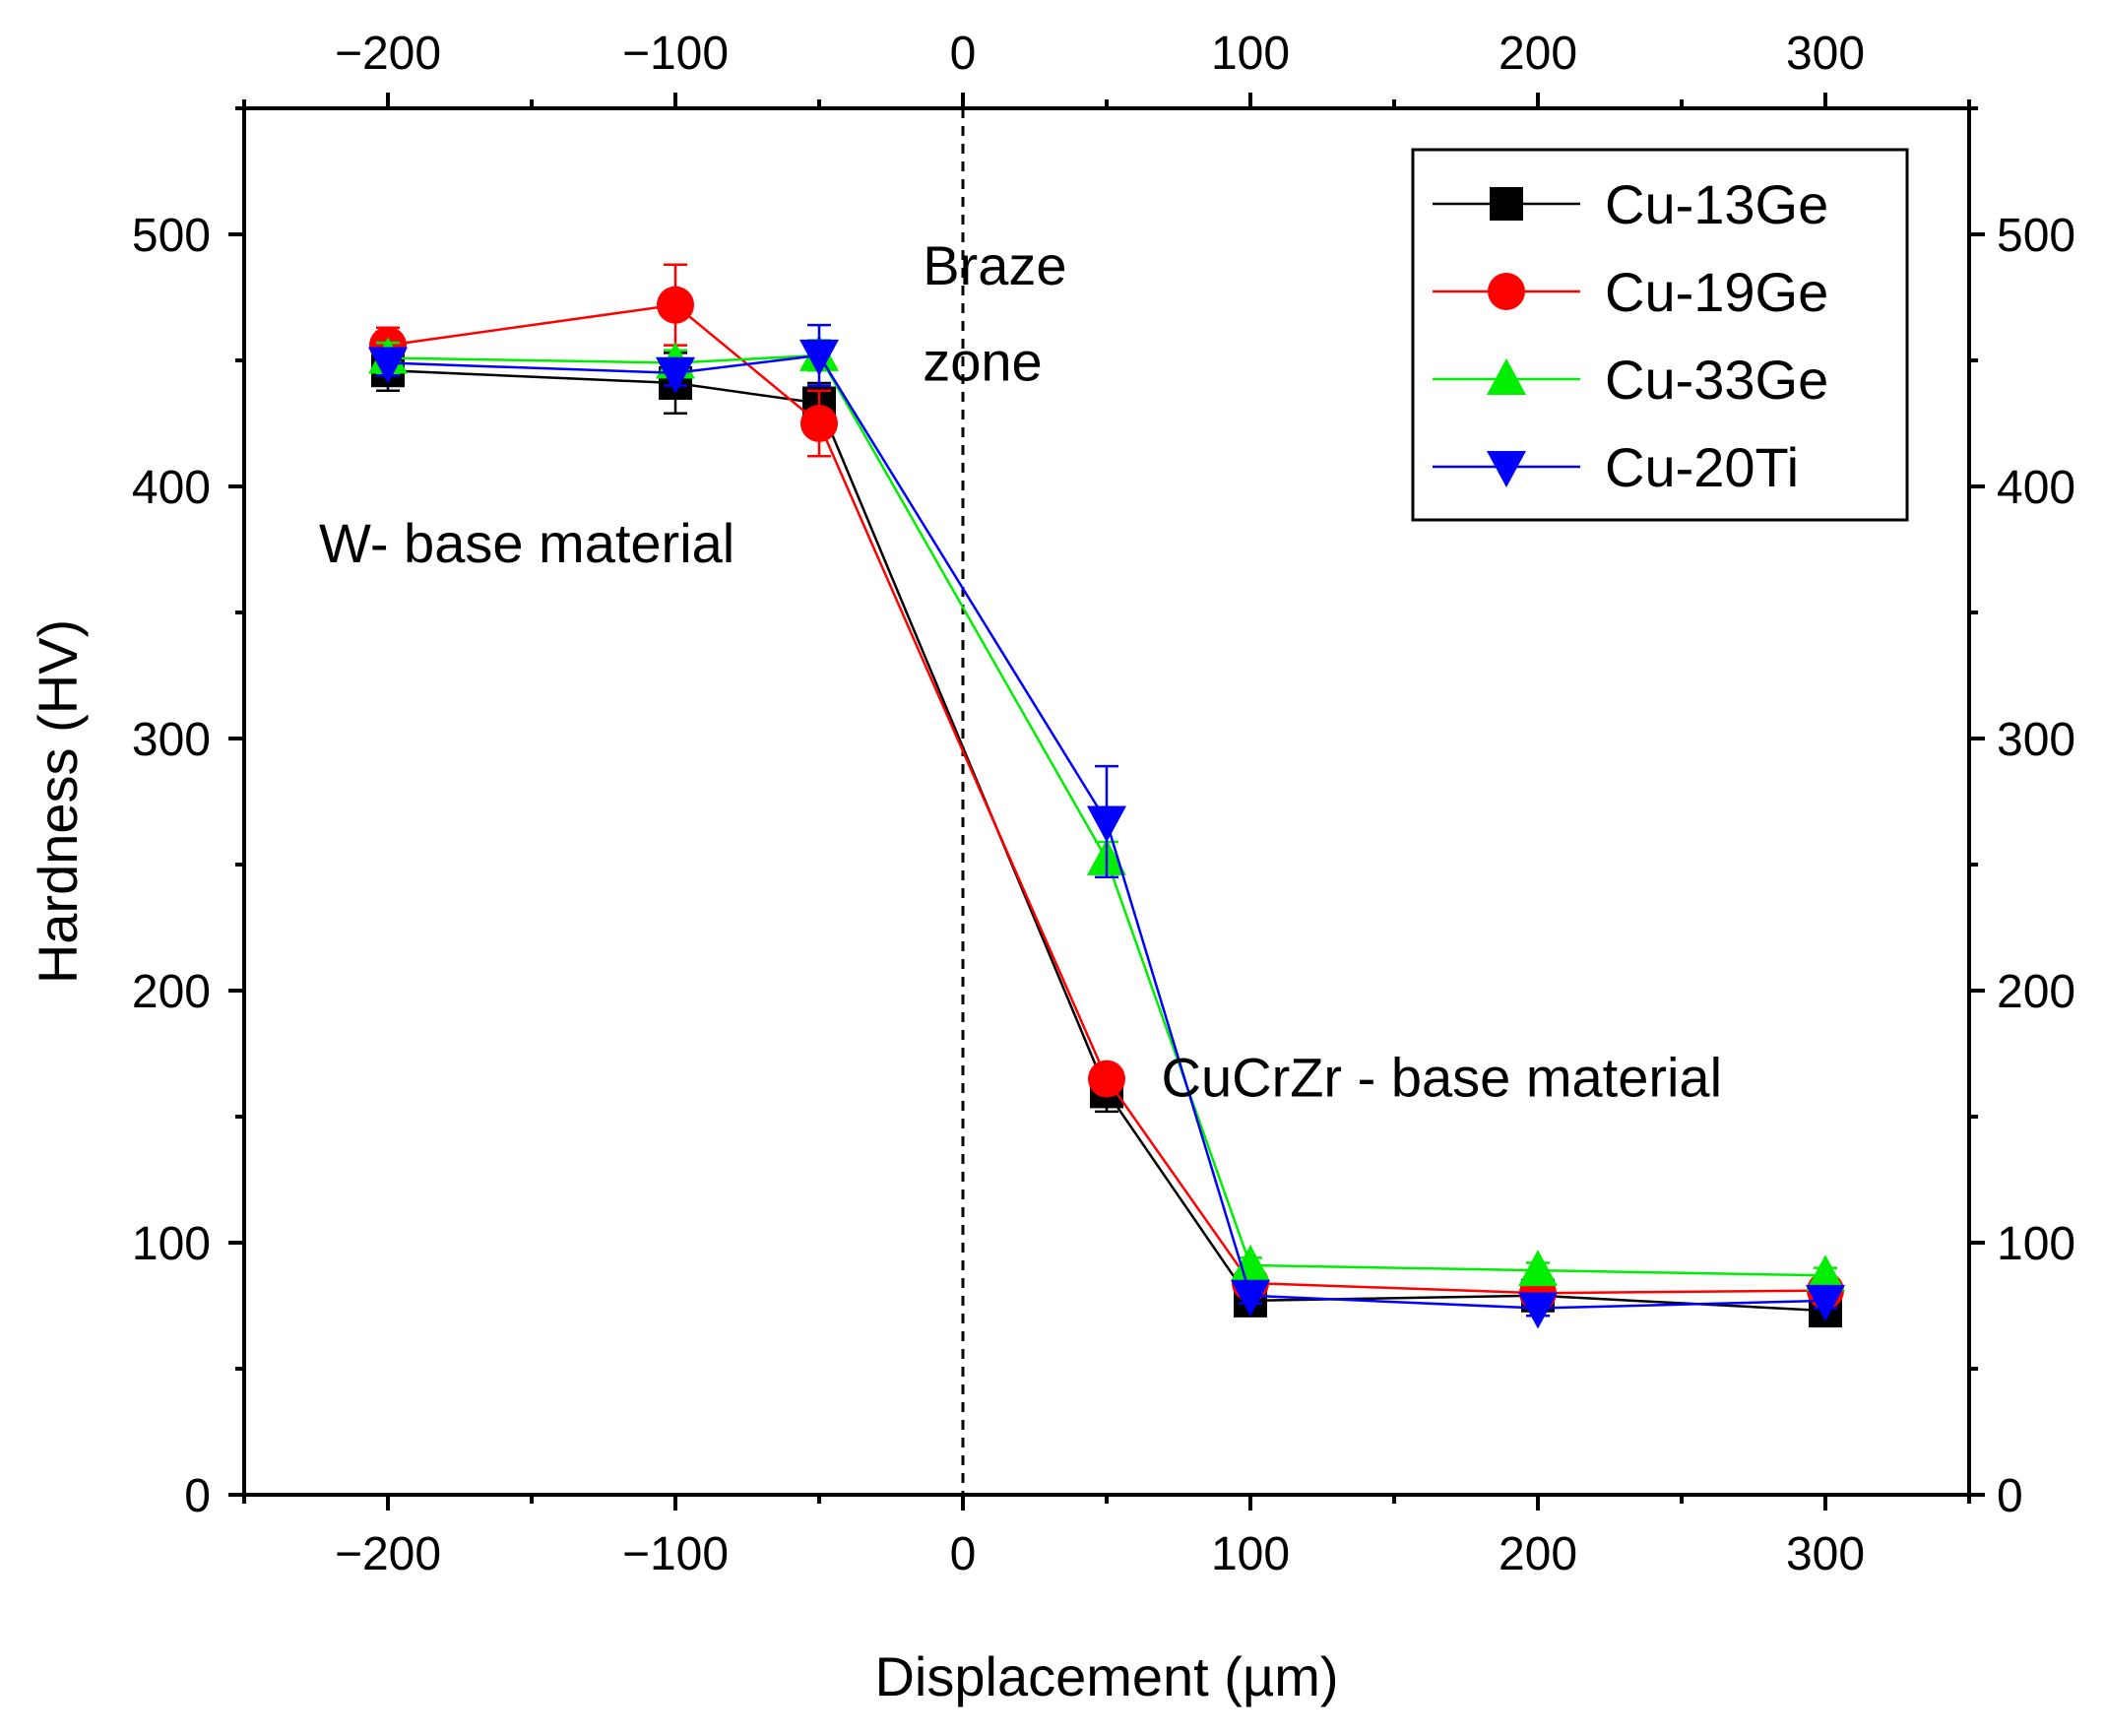 The height and width of the screenshot is (1736, 2105). I want to click on annotation-label: W- base material, so click(526, 543).